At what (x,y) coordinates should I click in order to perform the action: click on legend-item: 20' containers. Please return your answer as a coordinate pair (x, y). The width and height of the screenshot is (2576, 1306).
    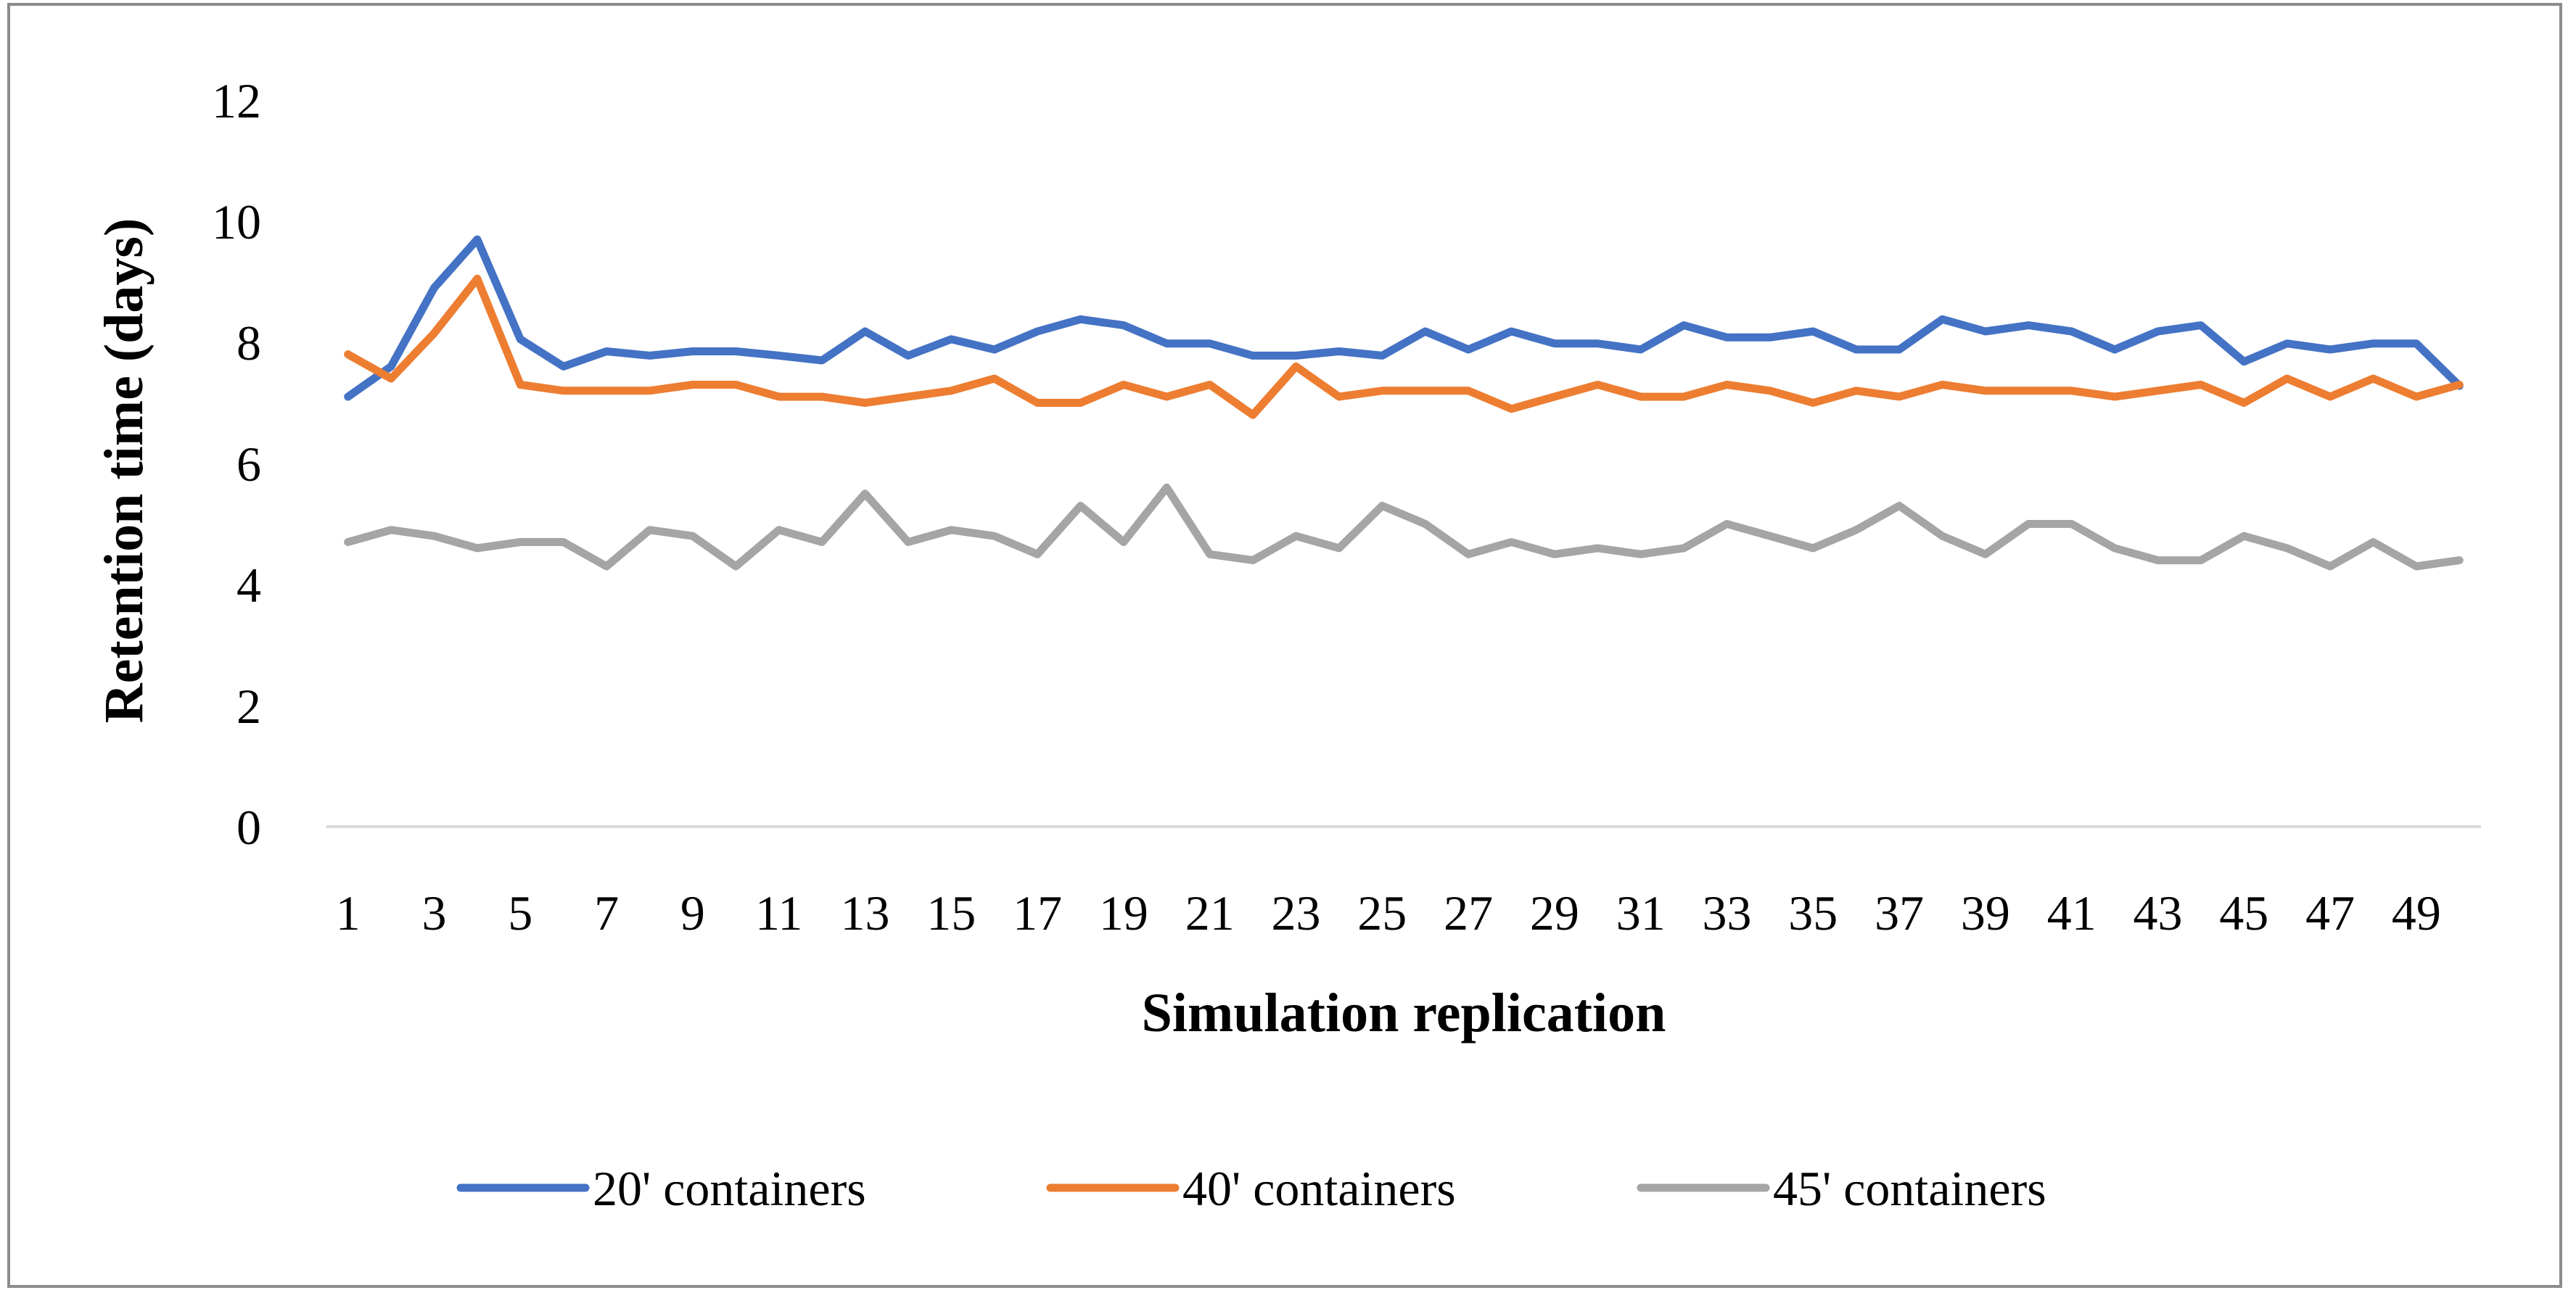
    Looking at the image, I should click on (661, 1188).